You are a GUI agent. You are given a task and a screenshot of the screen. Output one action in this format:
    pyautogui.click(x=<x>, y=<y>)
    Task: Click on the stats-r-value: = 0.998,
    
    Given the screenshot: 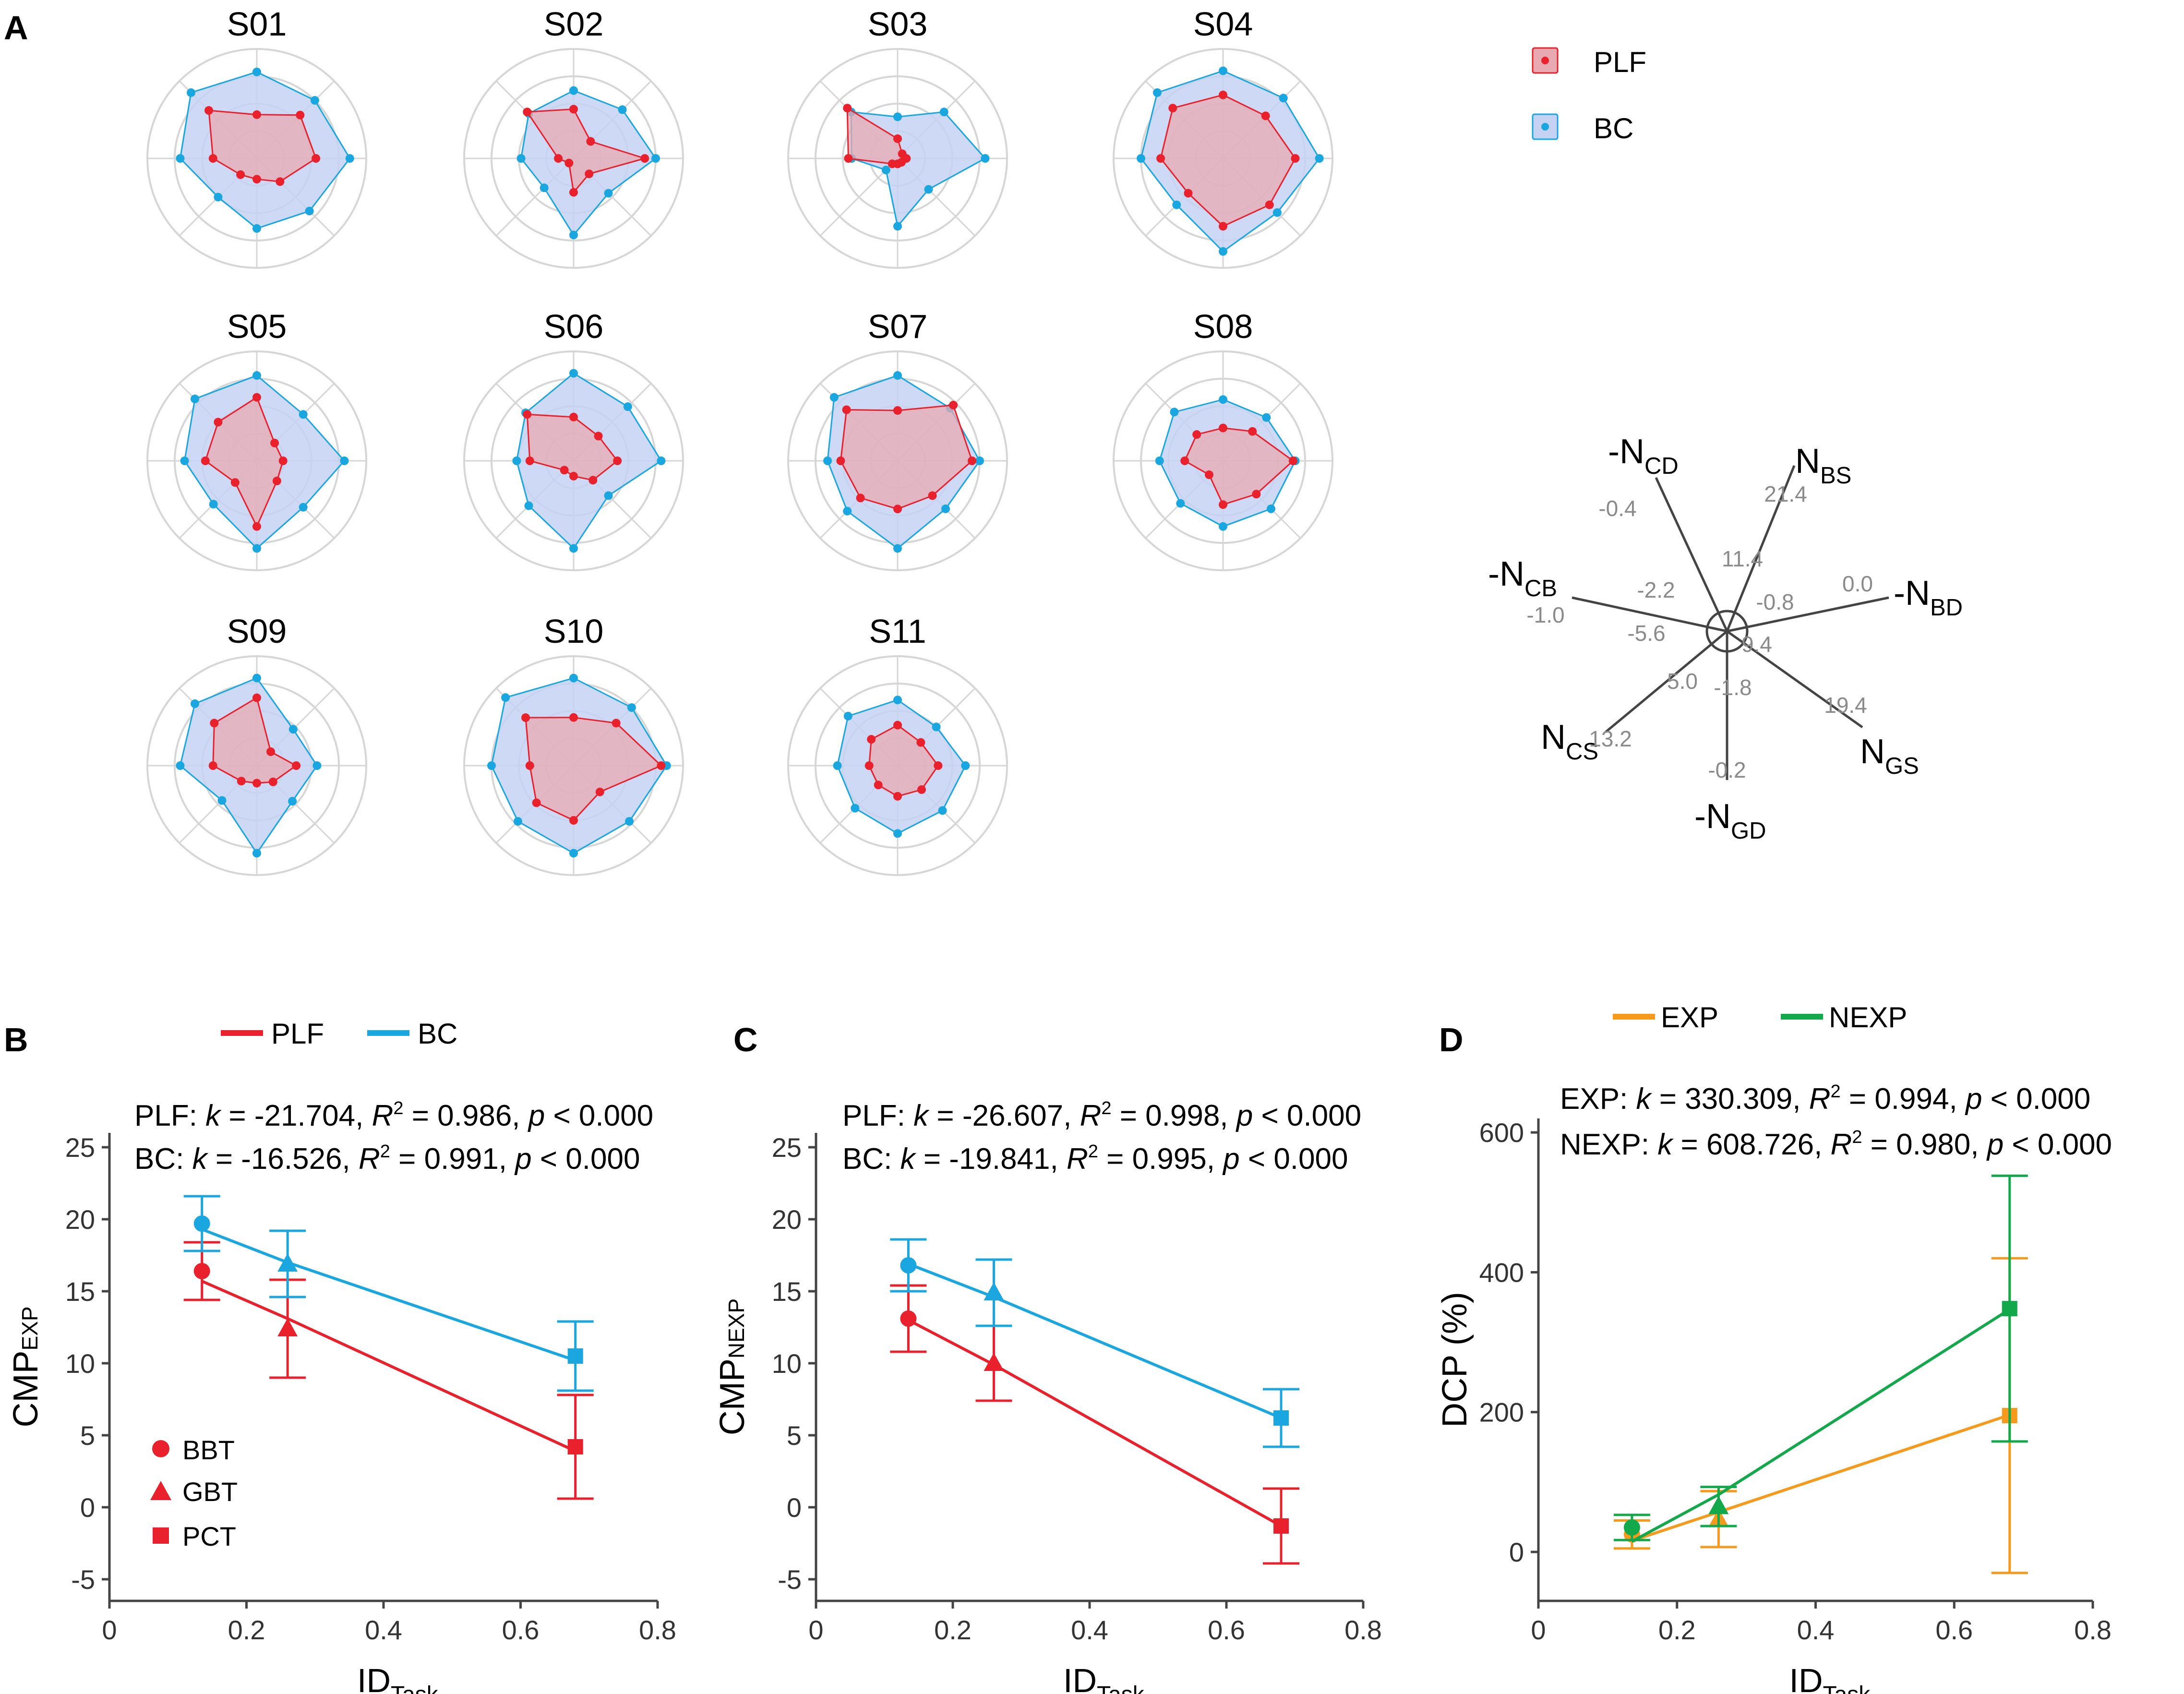 What is the action you would take?
    pyautogui.click(x=1173, y=1115)
    